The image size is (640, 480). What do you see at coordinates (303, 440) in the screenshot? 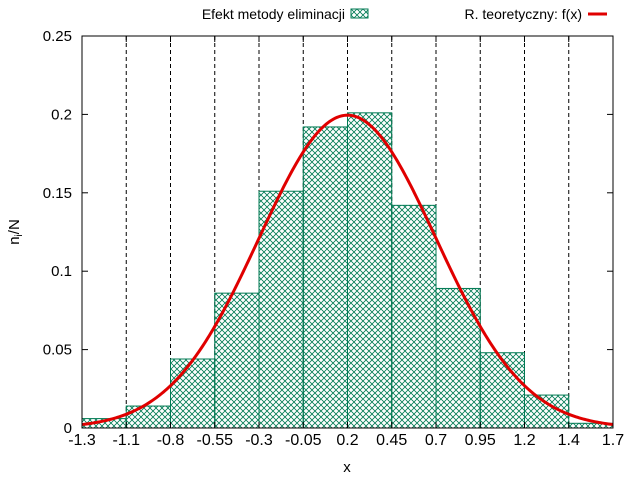
I see `x-tick-label: -0.05` at bounding box center [303, 440].